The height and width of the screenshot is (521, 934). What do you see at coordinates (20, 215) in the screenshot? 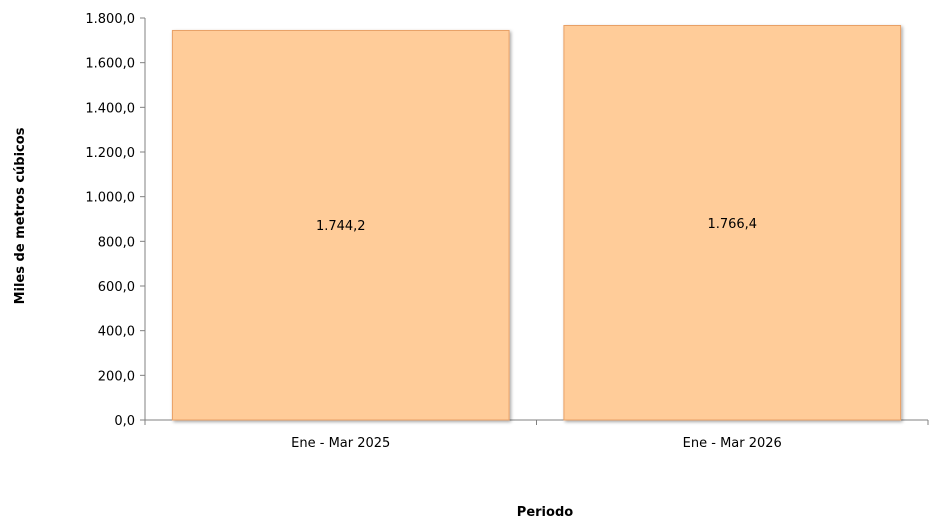
I see `y-axis-title: Miles de metros cúbicos` at bounding box center [20, 215].